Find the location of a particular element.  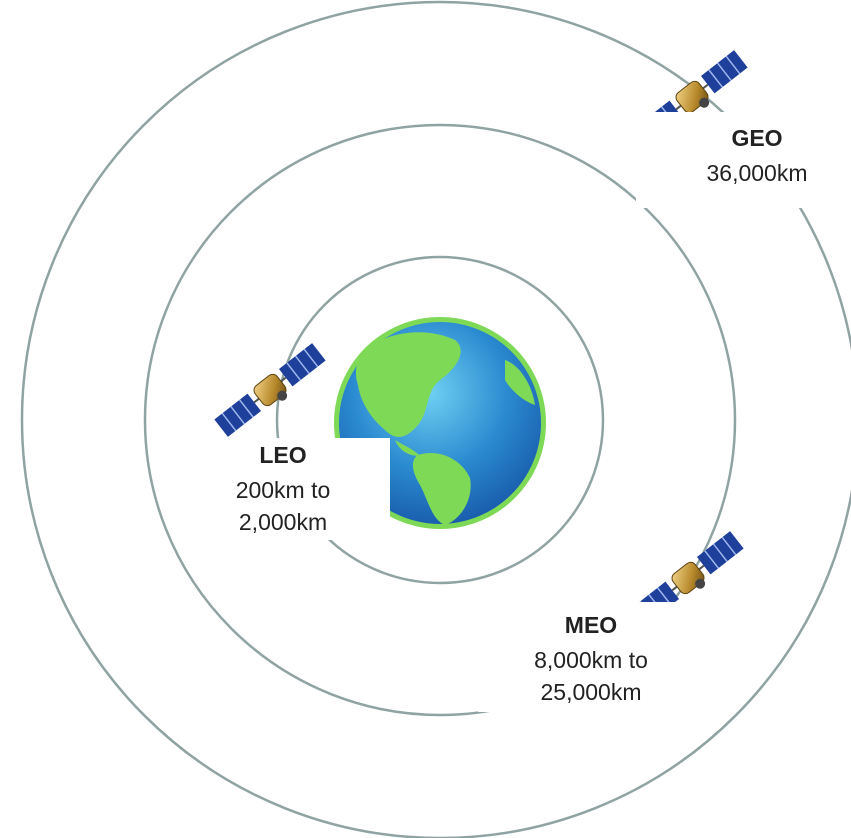

meo-label: MEO 8,000km to 25,000km is located at coordinates (593, 657).